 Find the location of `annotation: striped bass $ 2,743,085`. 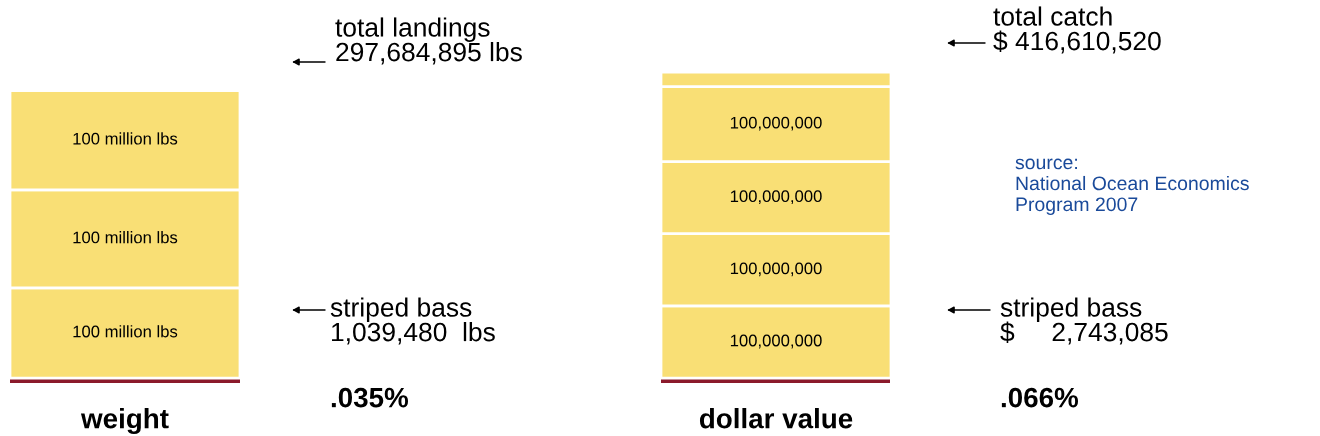

annotation: striped bass $ 2,743,085 is located at coordinates (1084, 321).